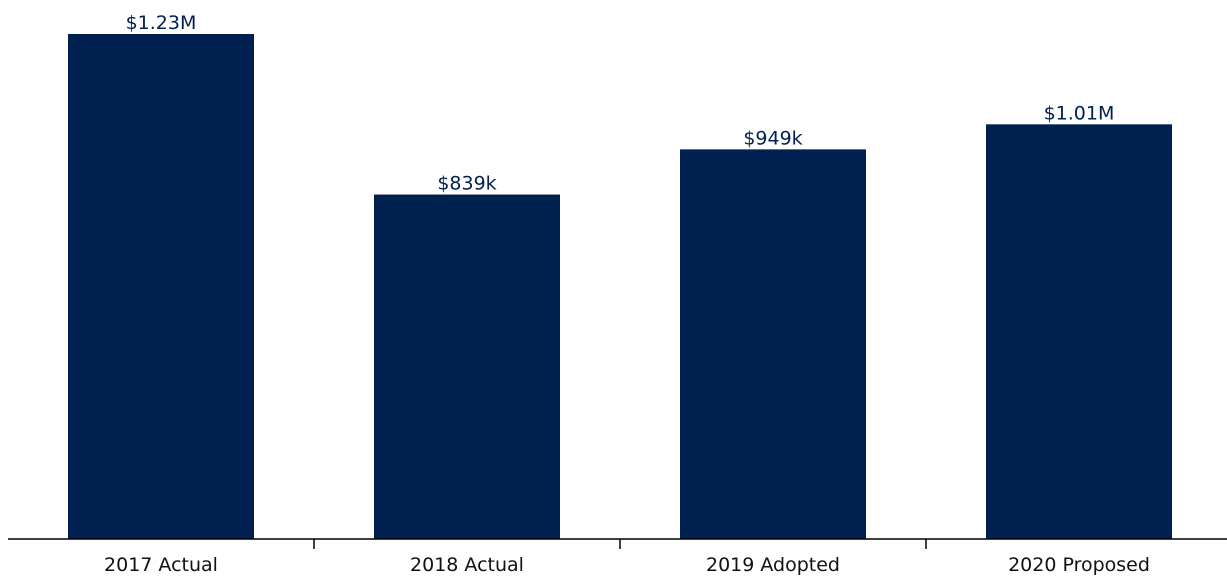 This screenshot has height=579, width=1227. What do you see at coordinates (773, 344) in the screenshot?
I see `bar-2019-adopted` at bounding box center [773, 344].